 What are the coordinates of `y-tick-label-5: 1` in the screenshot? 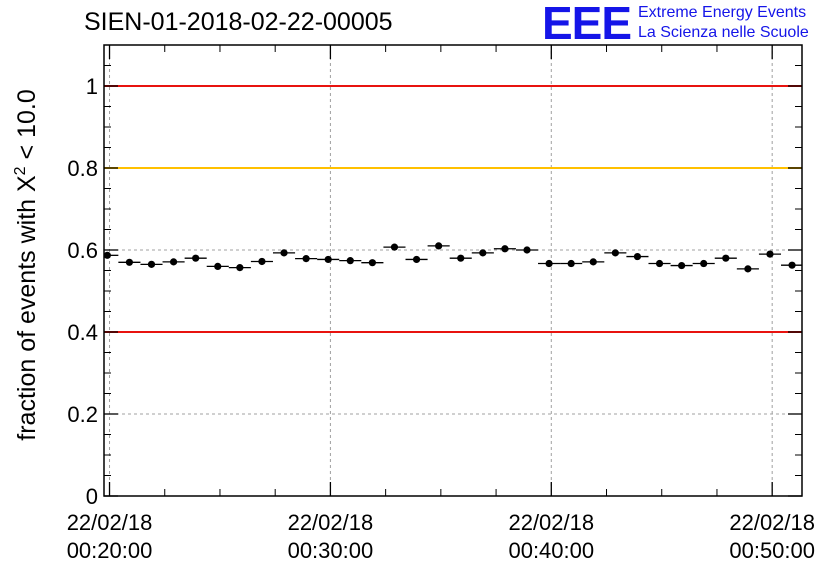 It's located at (92, 86).